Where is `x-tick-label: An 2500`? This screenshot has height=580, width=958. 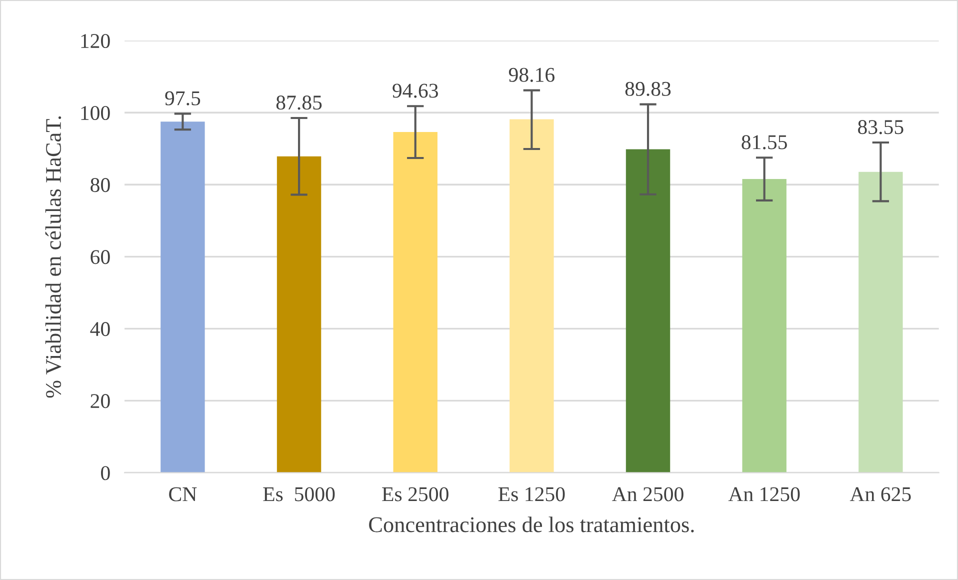
x-tick-label: An 2500 is located at coordinates (648, 494).